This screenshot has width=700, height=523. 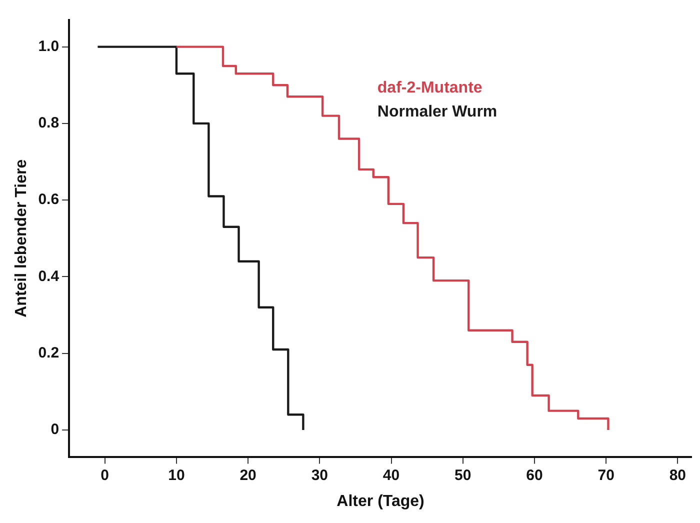 What do you see at coordinates (49, 46) in the screenshot?
I see `y-tick-label: 1.0` at bounding box center [49, 46].